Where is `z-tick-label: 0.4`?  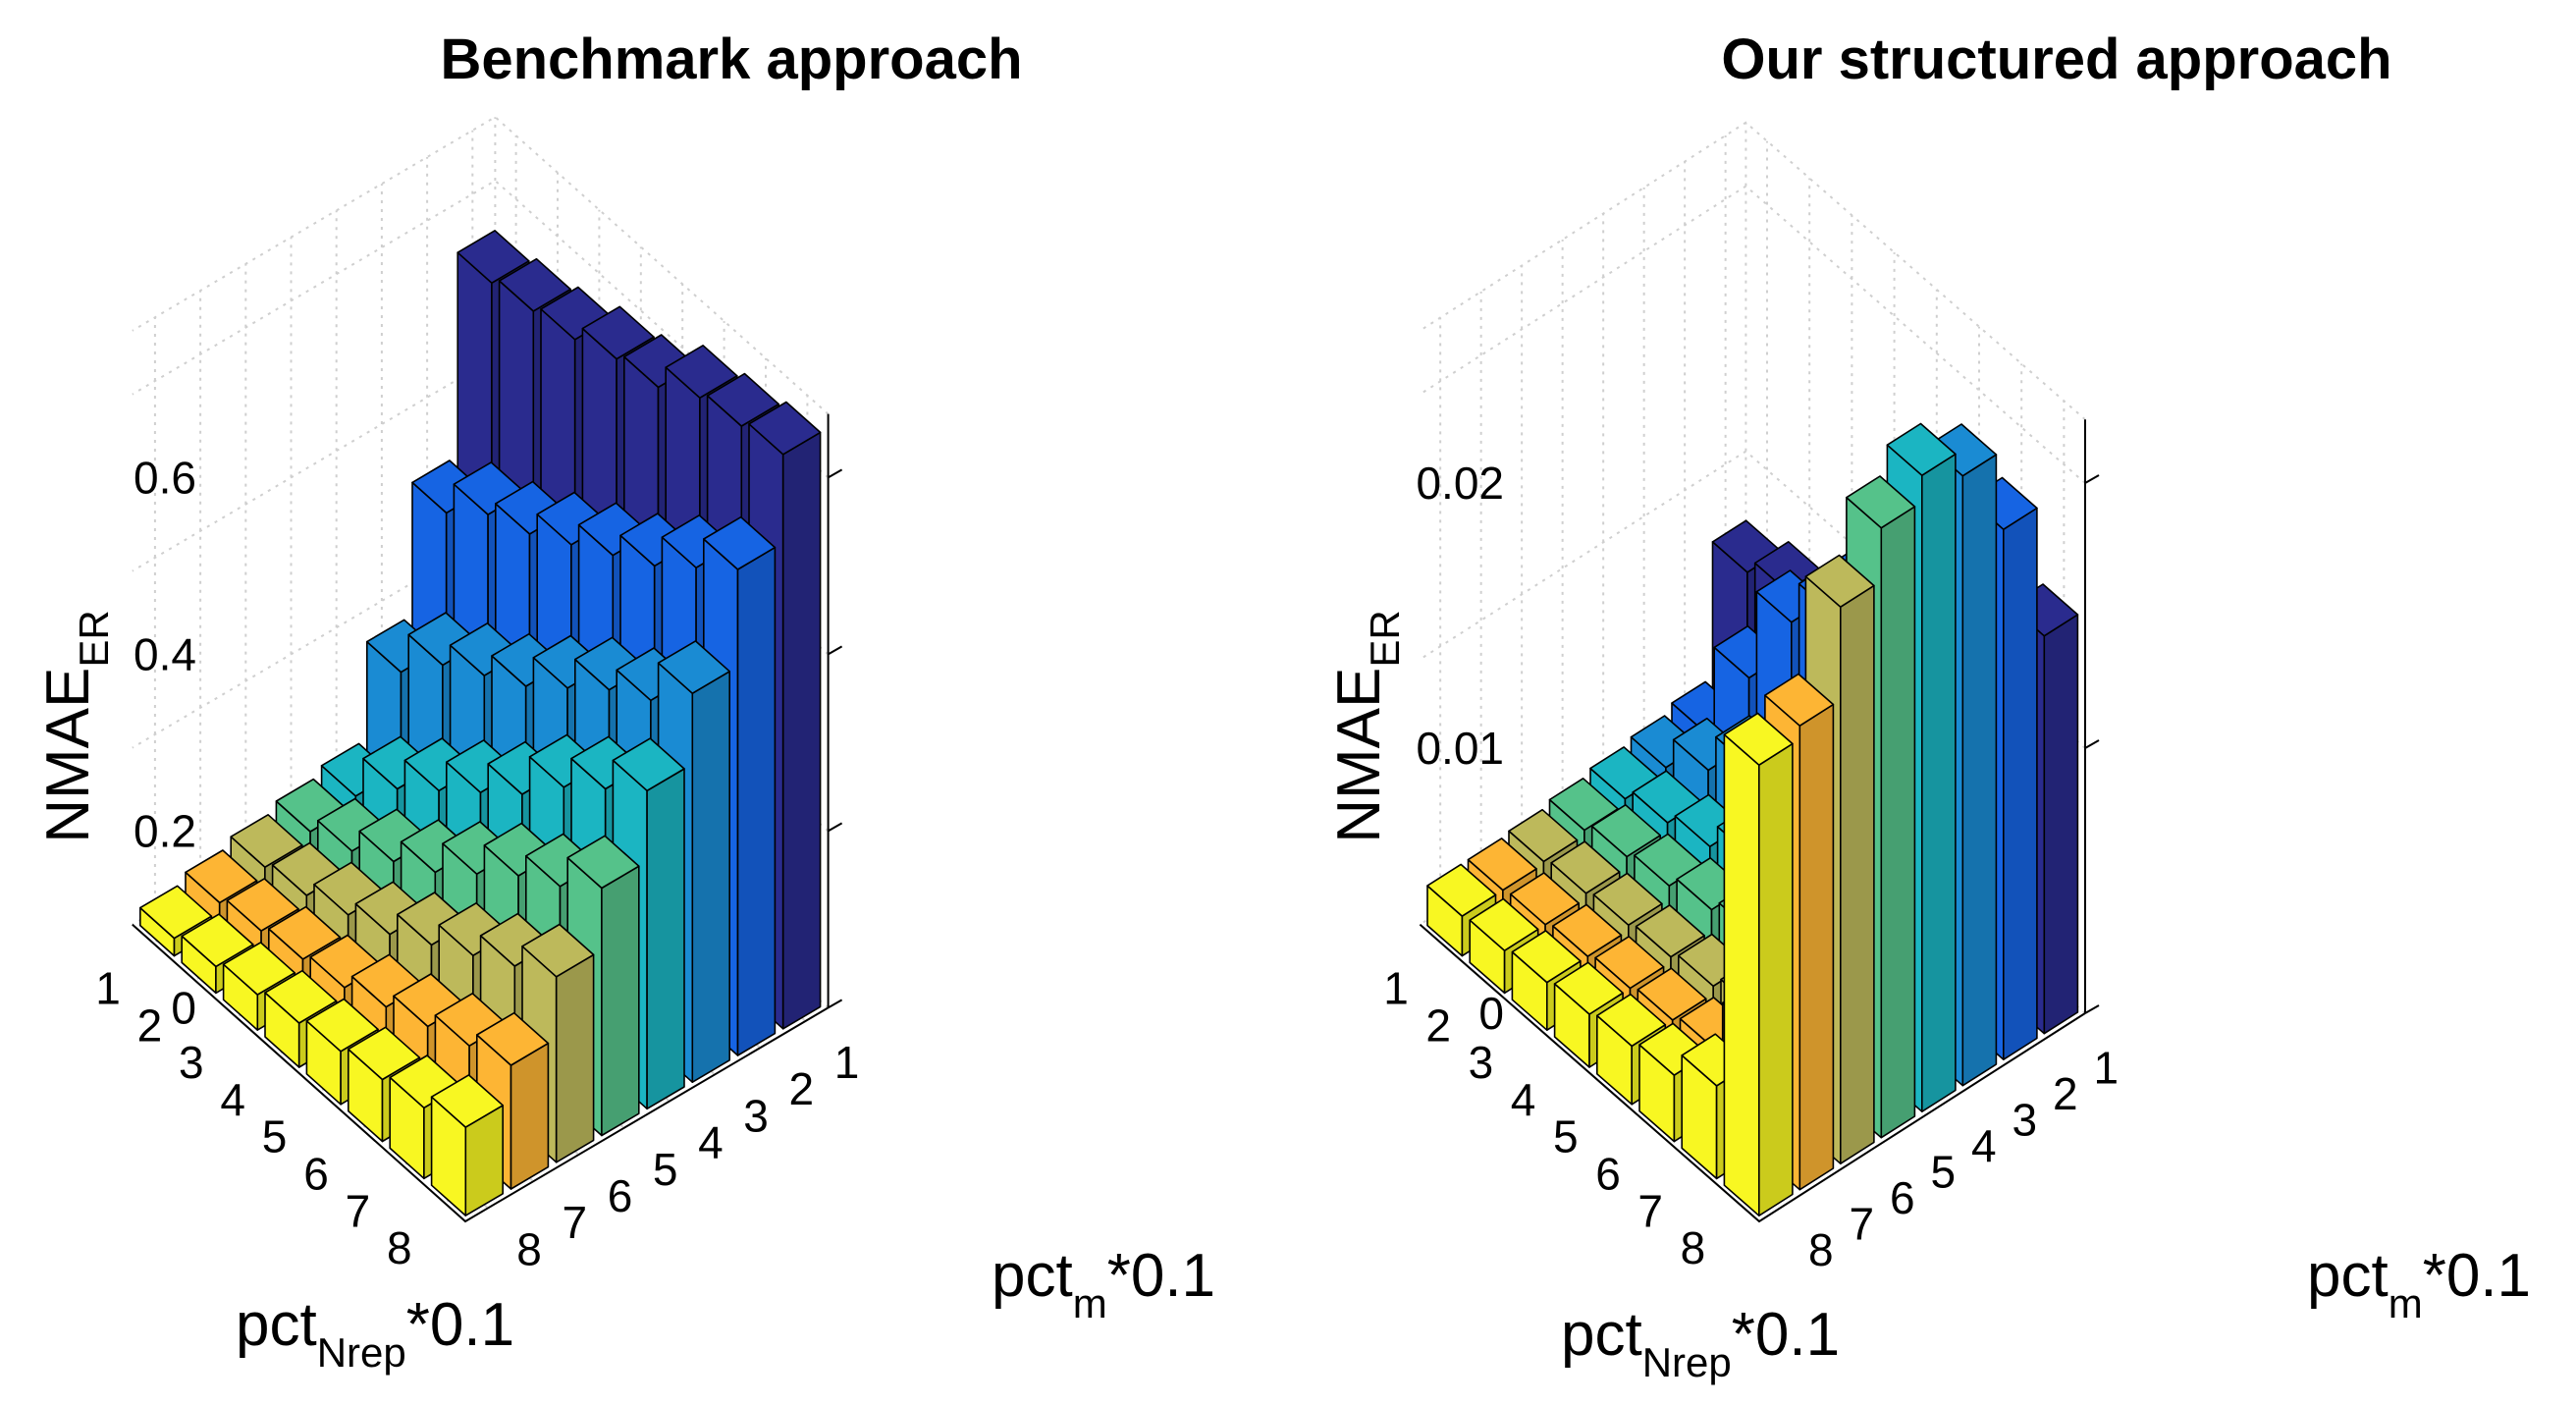 z-tick-label: 0.4 is located at coordinates (165, 653).